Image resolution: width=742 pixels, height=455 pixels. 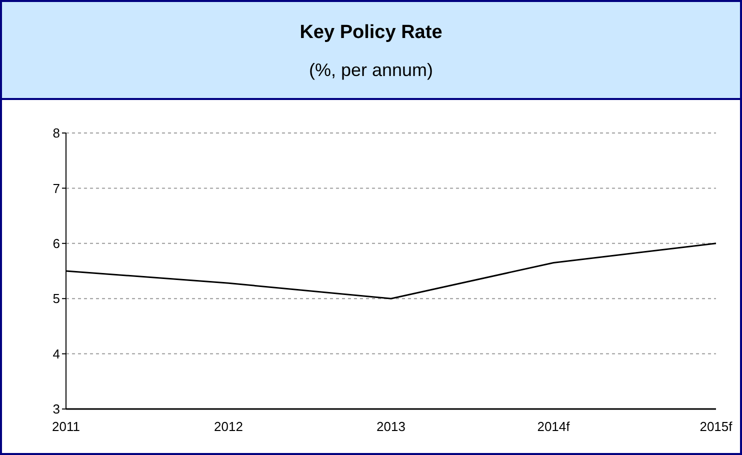 I want to click on y-tick-label: 5, so click(x=56, y=298).